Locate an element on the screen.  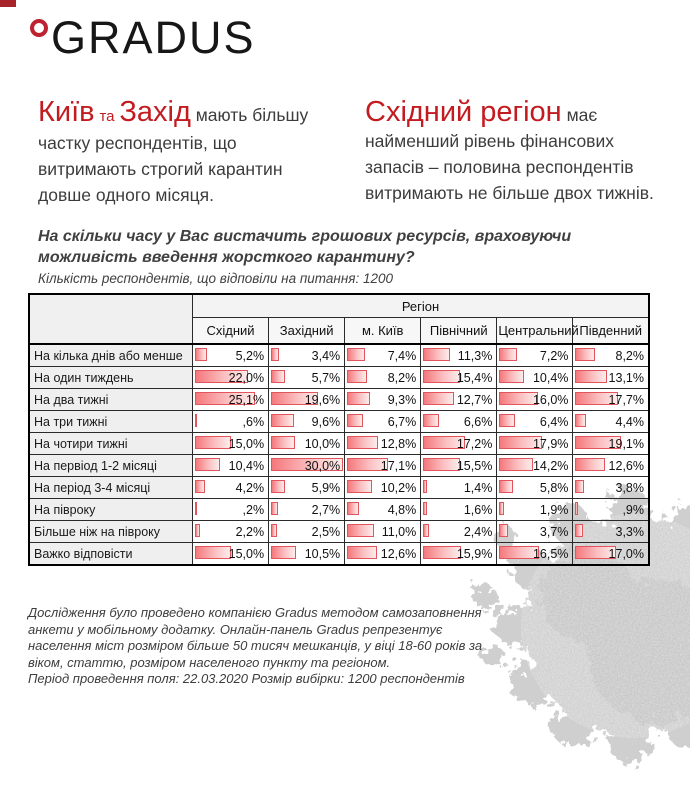
cell-content: 16,0% is located at coordinates (534, 399).